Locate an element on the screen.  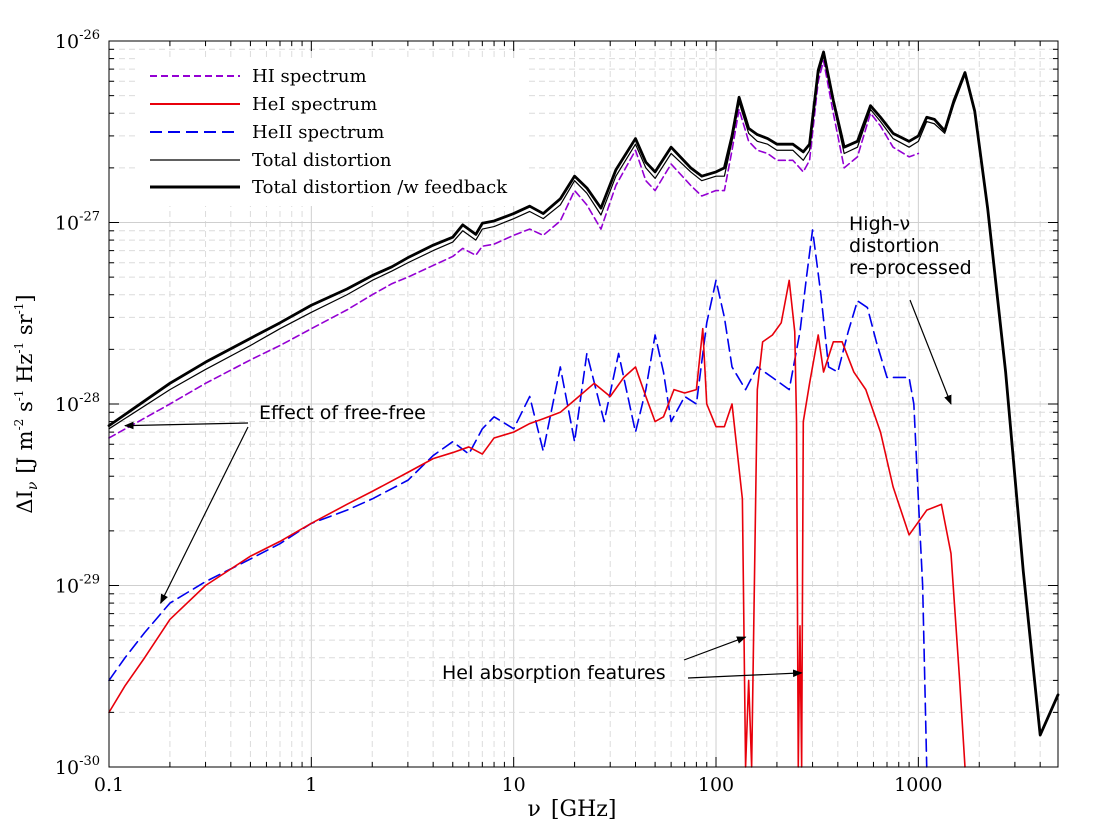
x-tick-labels: 0.1 1 10 100 1000 is located at coordinates (518, 785).